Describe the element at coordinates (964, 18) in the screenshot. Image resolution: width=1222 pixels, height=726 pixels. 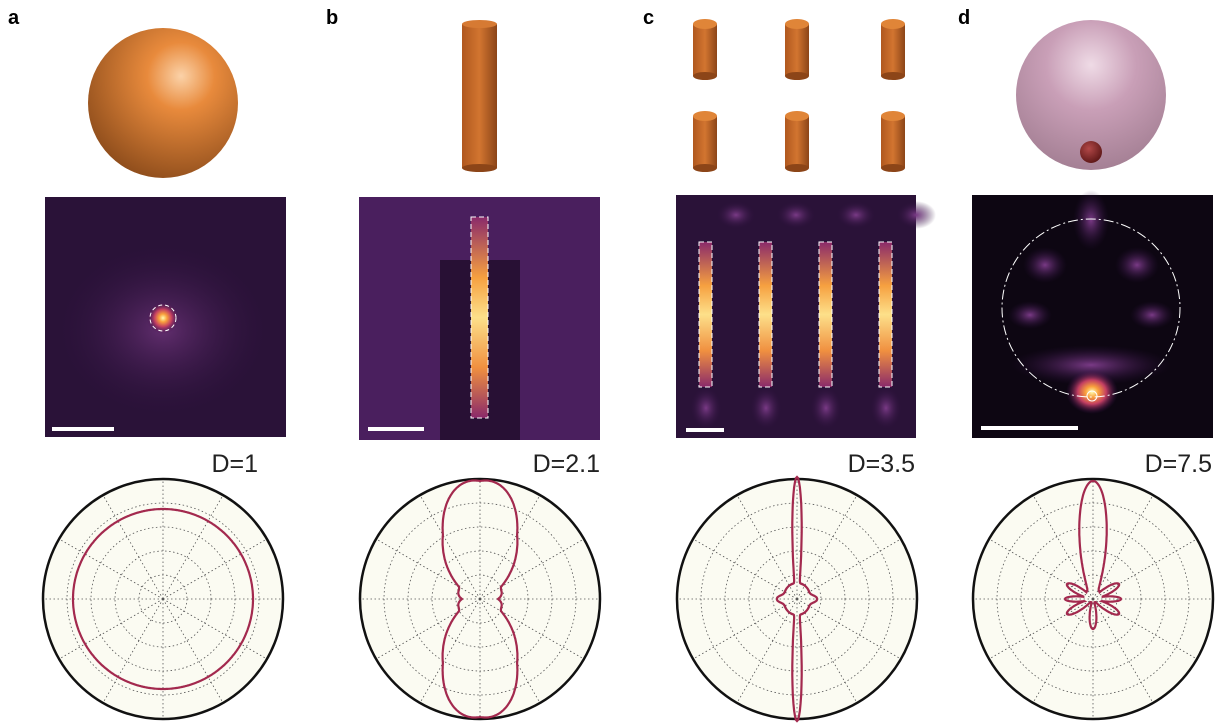
I see `panel-label: d` at that location.